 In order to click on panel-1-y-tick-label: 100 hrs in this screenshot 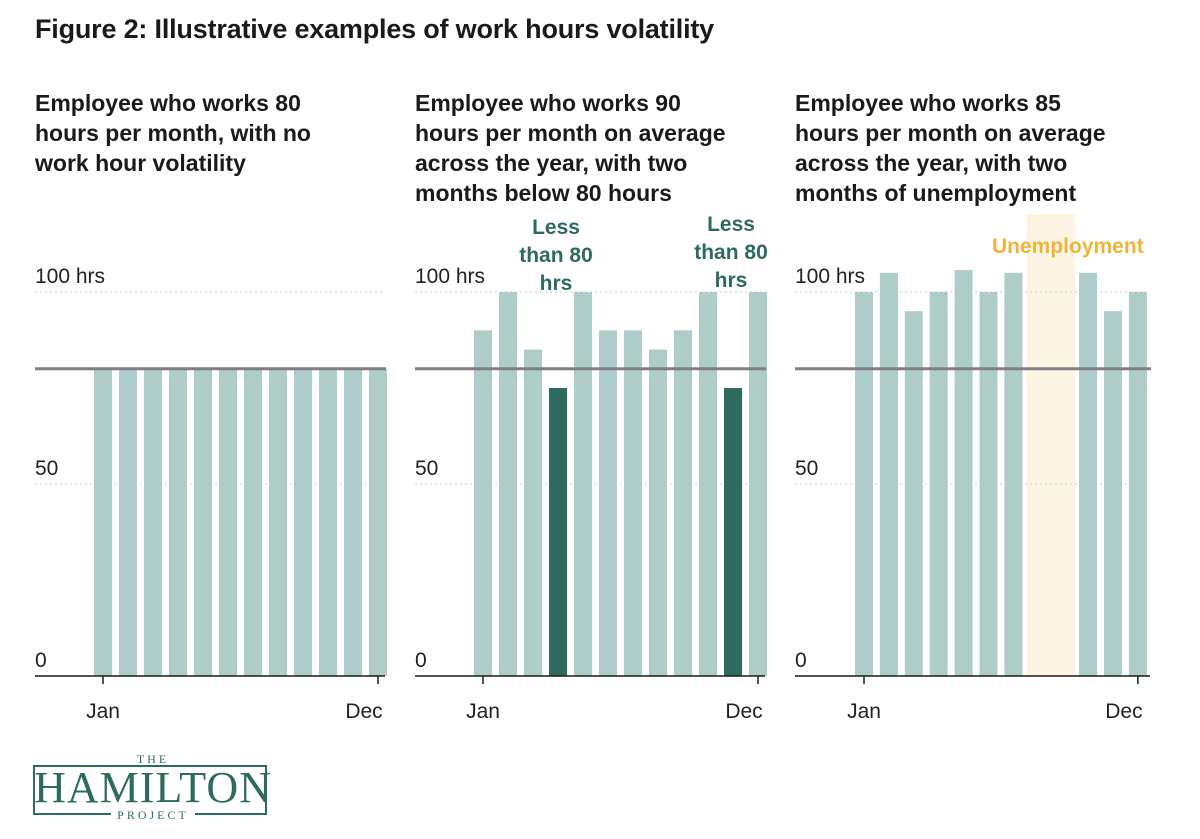, I will do `click(70, 276)`.